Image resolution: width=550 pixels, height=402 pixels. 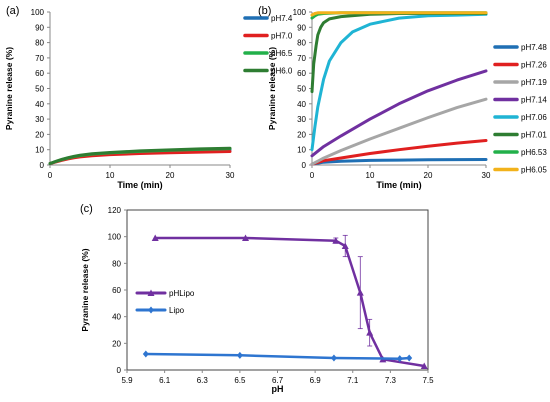 What do you see at coordinates (182, 293) in the screenshot?
I see `legend-label: pHLipo` at bounding box center [182, 293].